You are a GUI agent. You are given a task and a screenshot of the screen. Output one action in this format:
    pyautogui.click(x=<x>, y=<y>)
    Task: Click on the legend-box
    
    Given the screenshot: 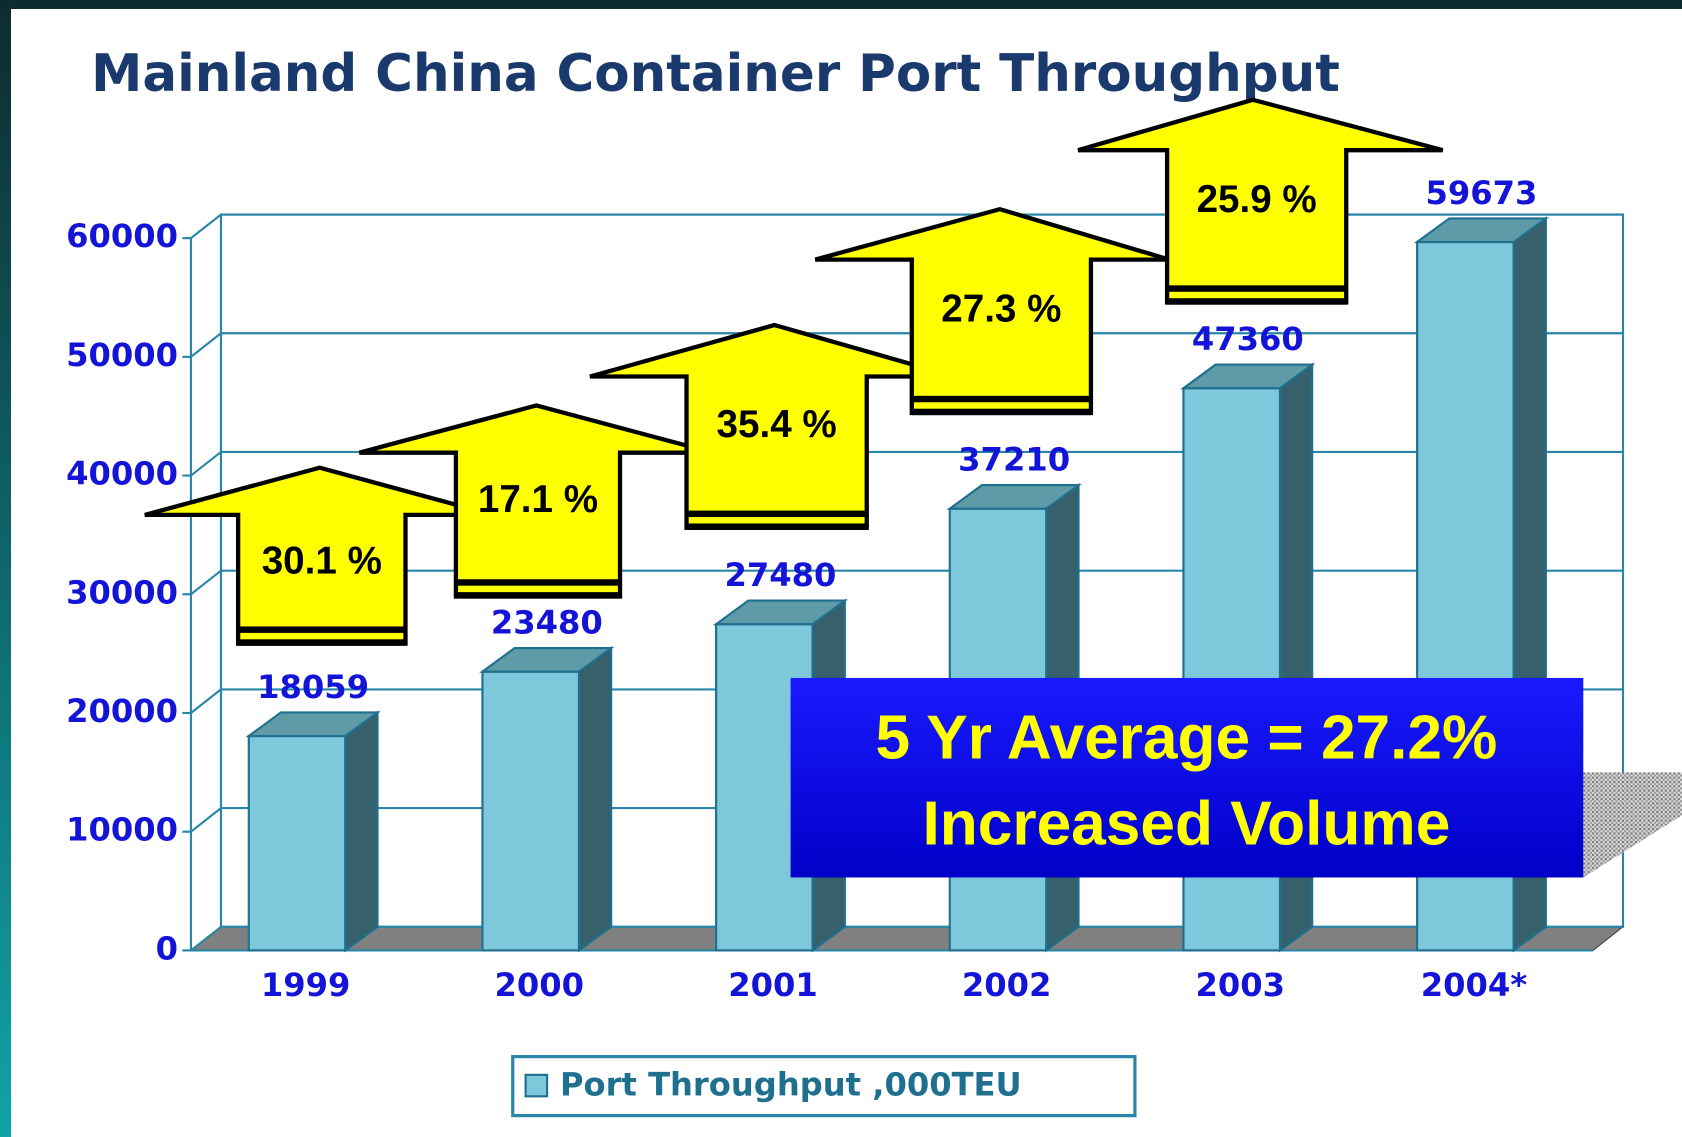 What is the action you would take?
    pyautogui.click(x=824, y=1086)
    